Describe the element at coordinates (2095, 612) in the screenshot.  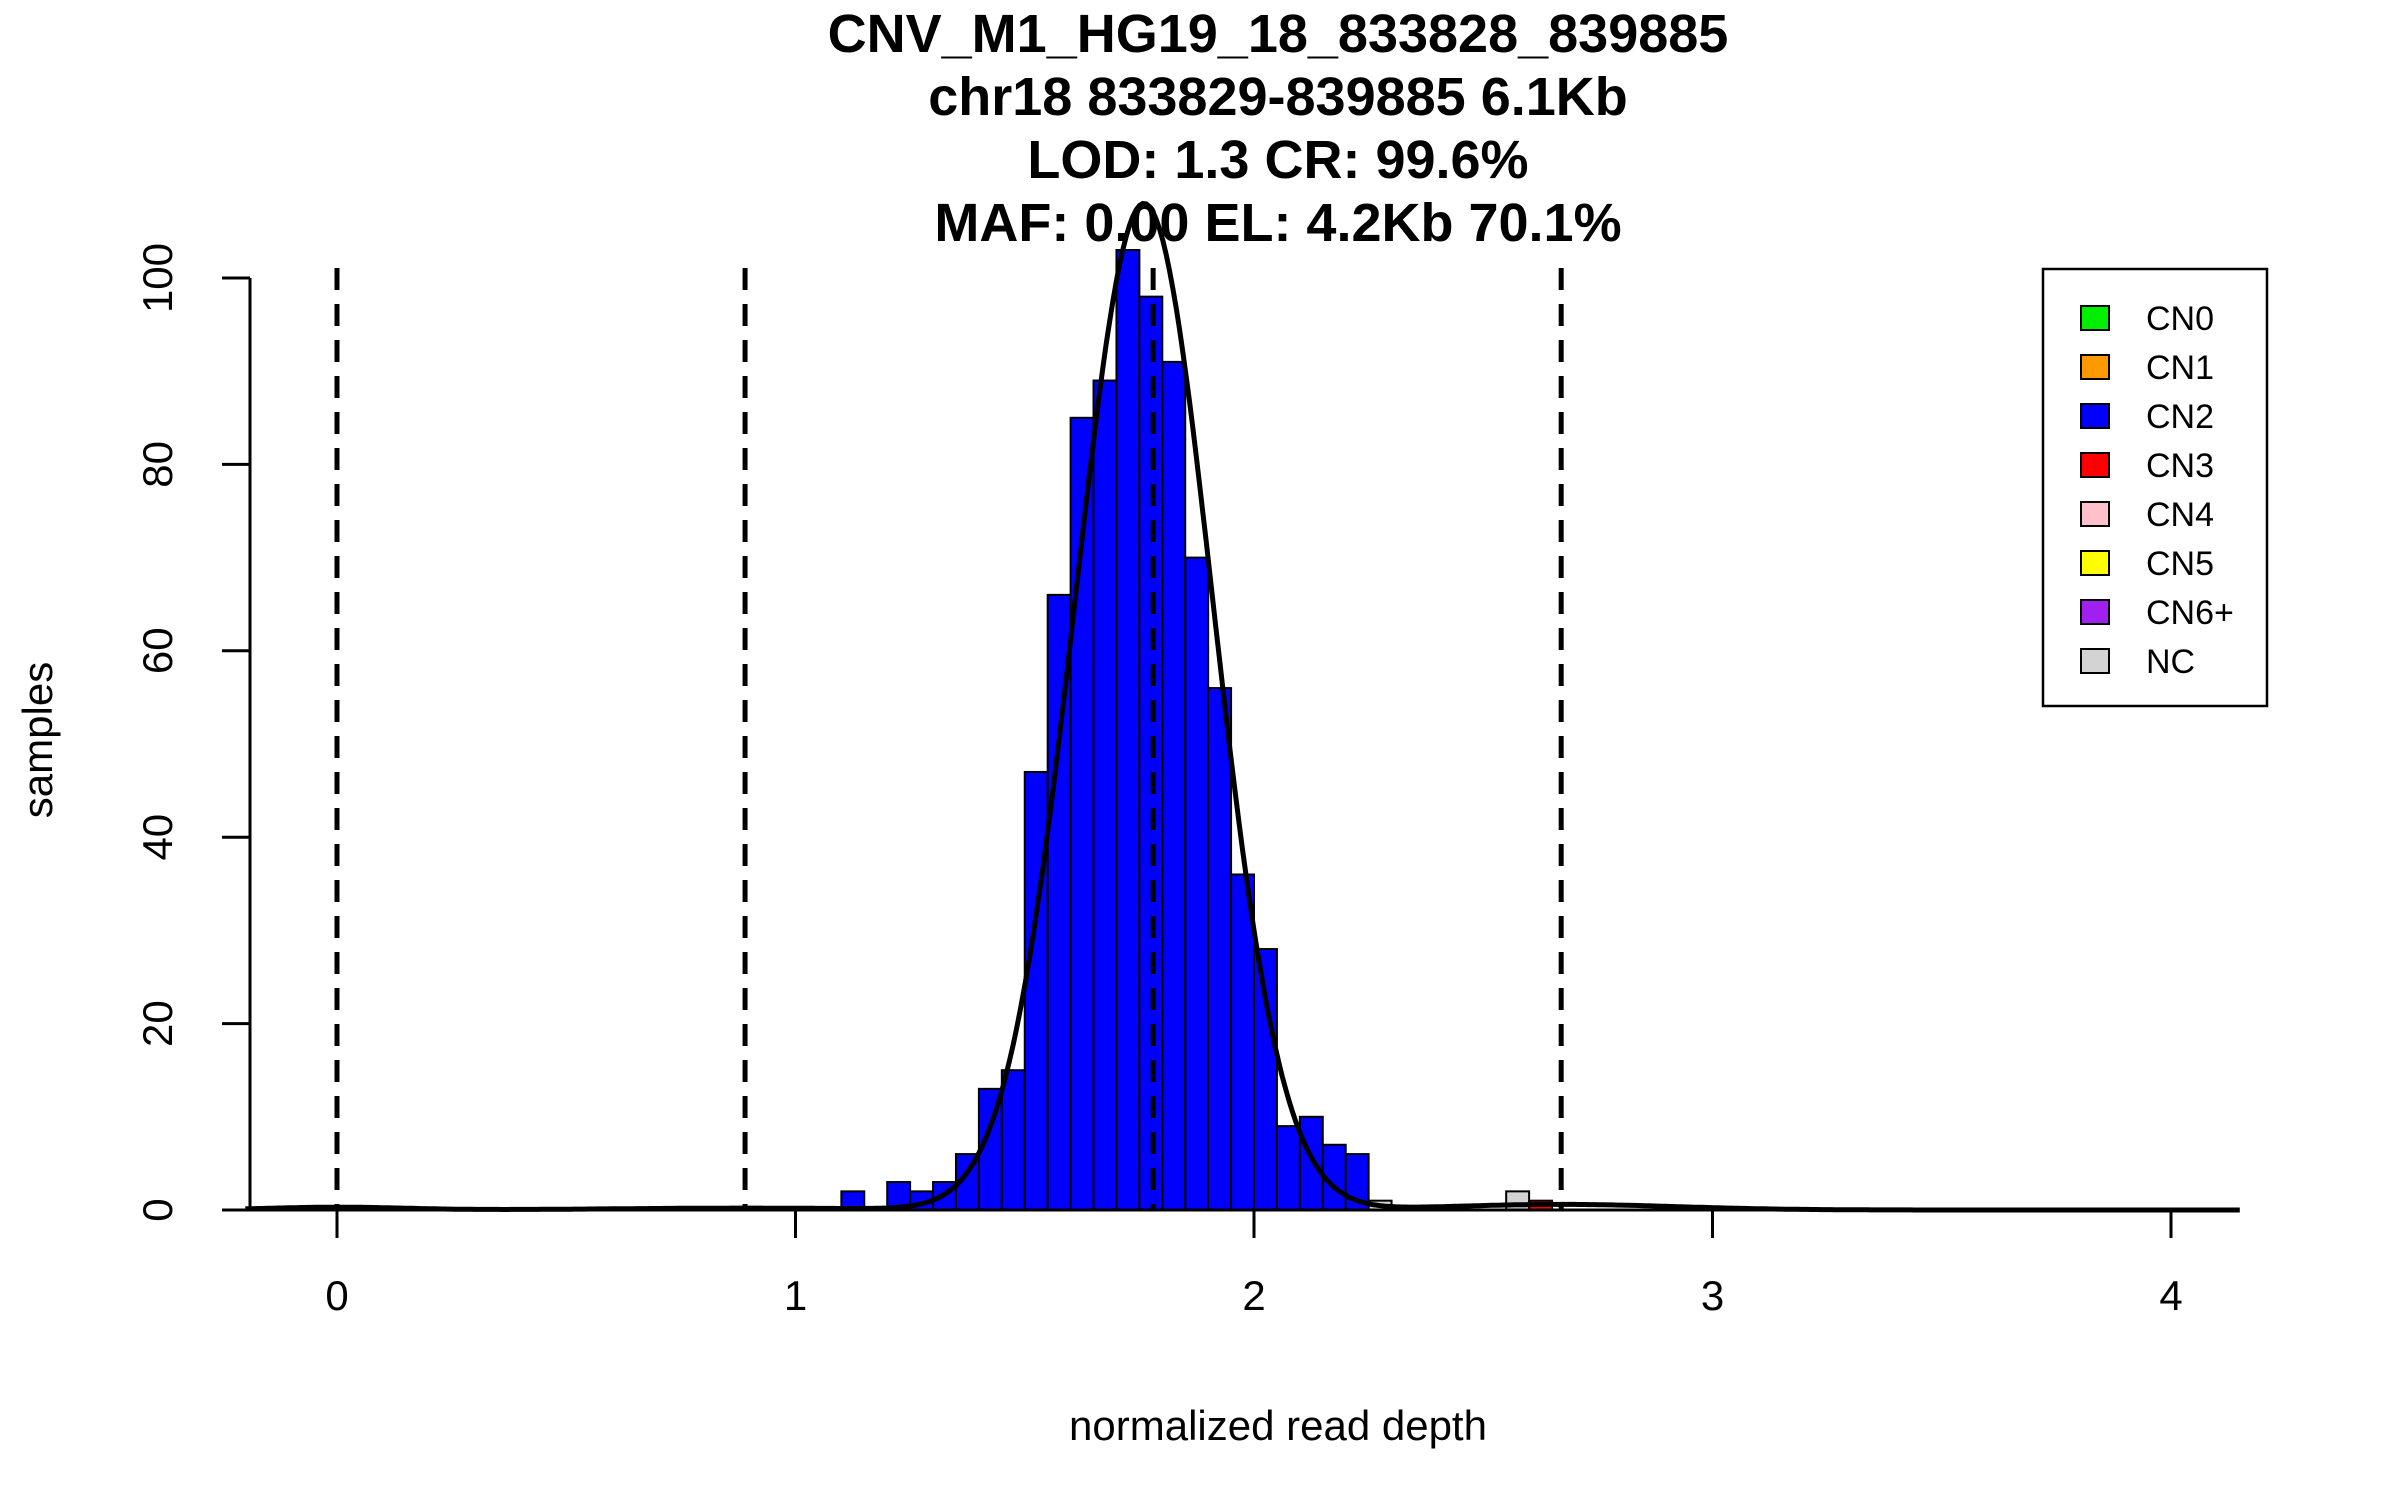
I see `legend-swatch-cn6plus` at that location.